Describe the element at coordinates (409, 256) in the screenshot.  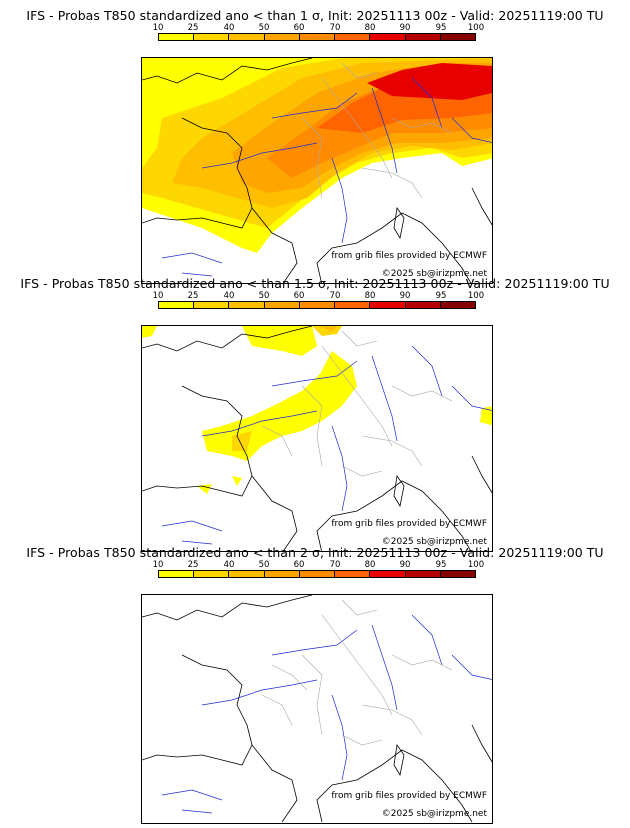
I see `source-credit-1: from grib files provided by ECMWF` at that location.